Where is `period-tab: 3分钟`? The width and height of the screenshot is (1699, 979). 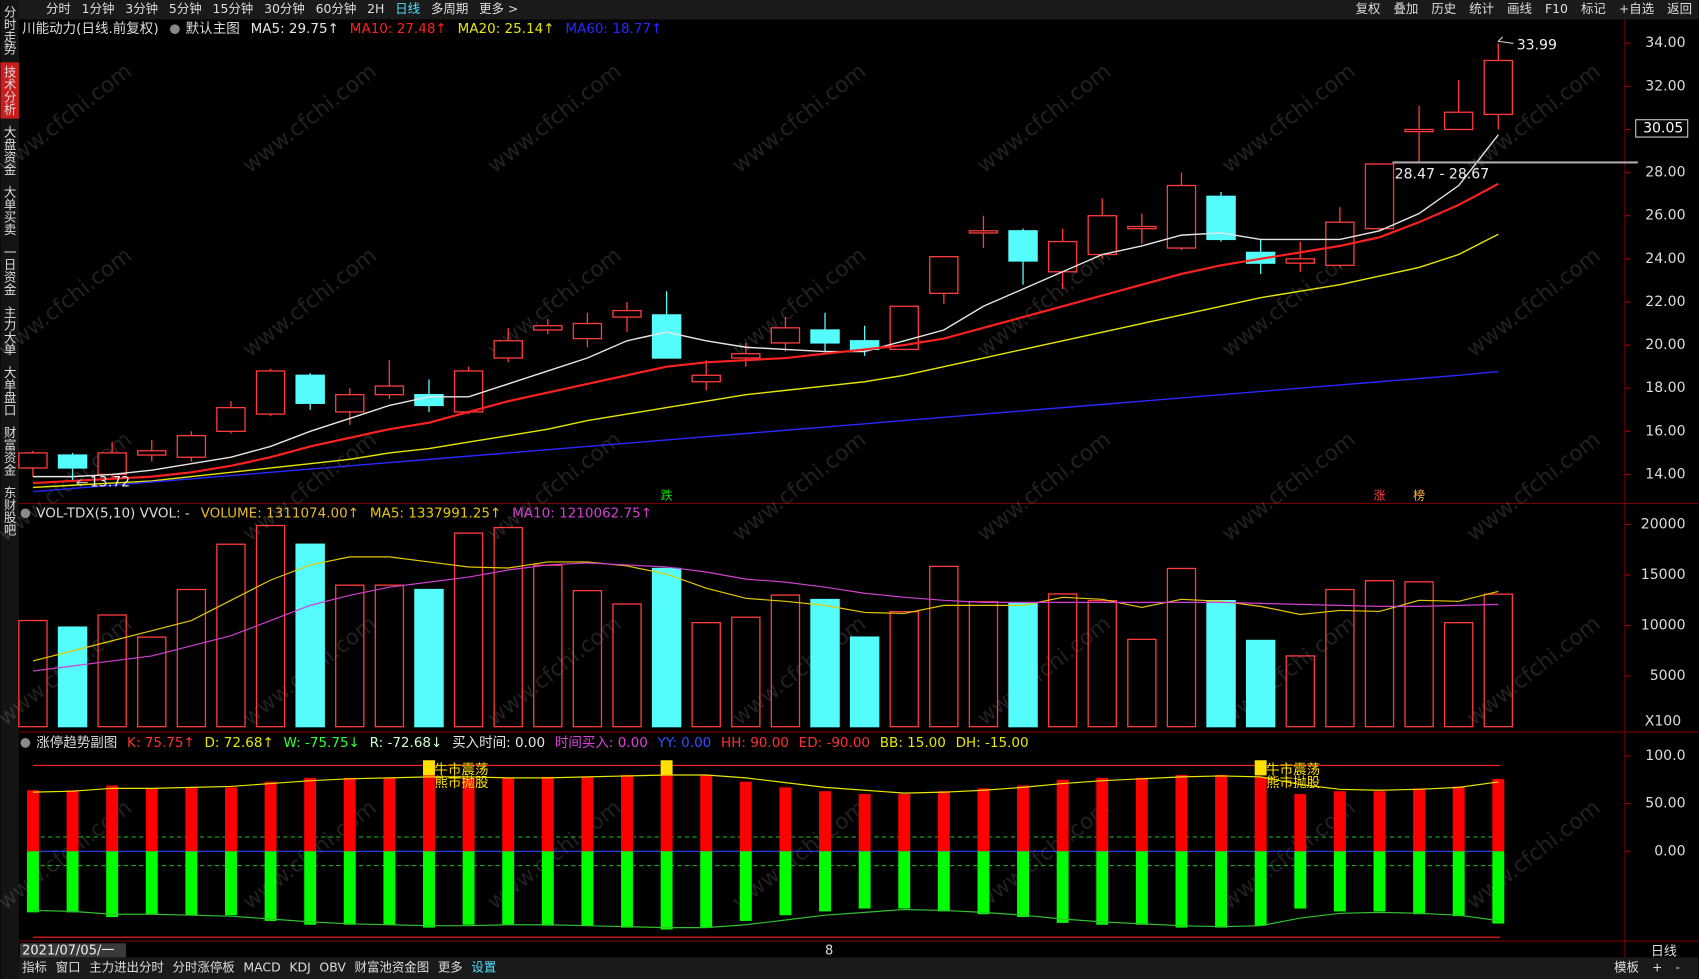
period-tab: 3分钟 is located at coordinates (141, 8).